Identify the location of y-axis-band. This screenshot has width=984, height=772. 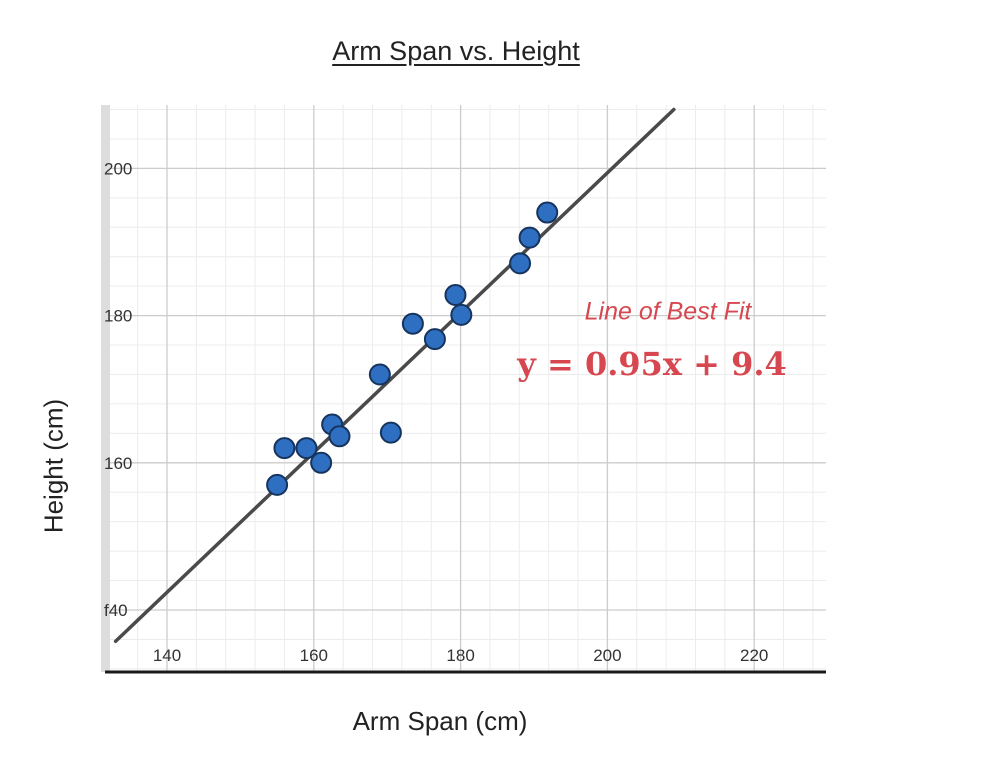
(105, 388).